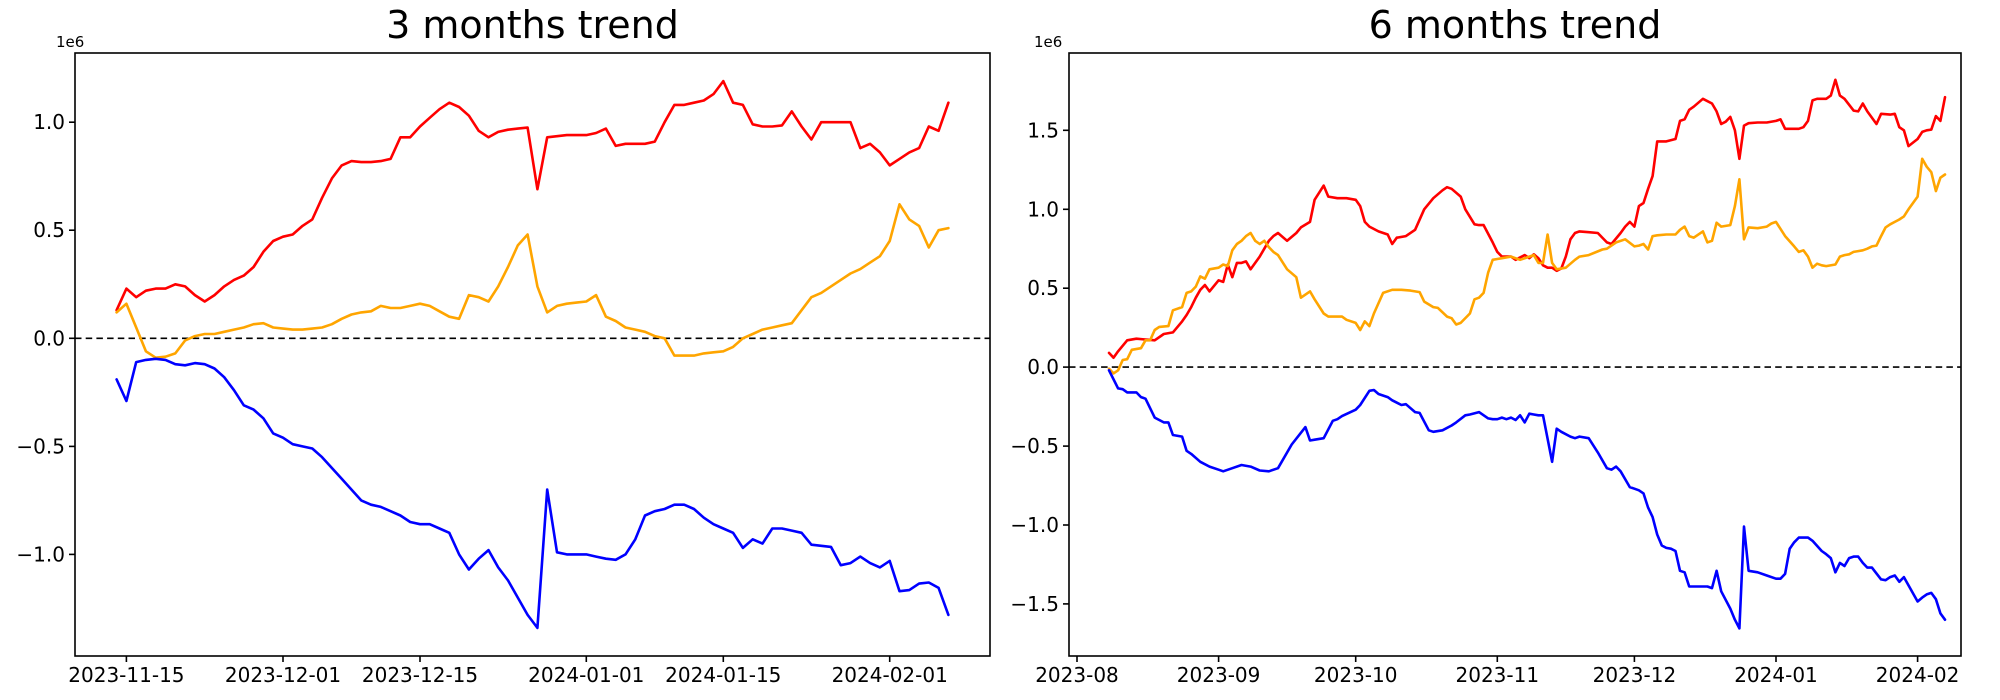 This screenshot has height=700, width=2000. I want to click on x-tick-label: 2023-12-15, so click(420, 675).